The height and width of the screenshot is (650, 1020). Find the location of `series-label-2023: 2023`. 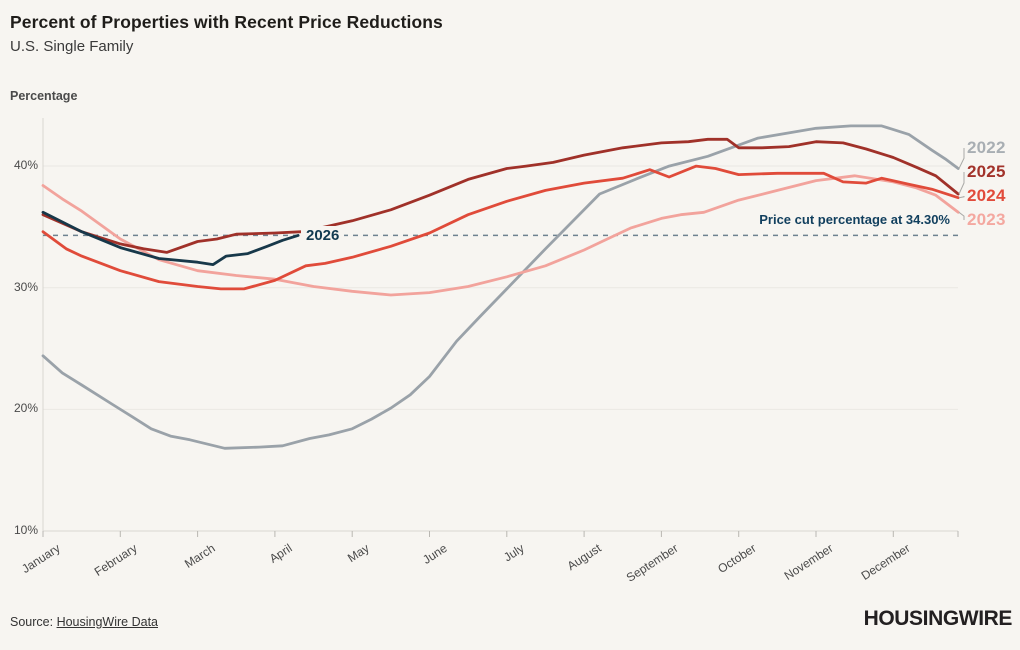

series-label-2023: 2023 is located at coordinates (986, 219).